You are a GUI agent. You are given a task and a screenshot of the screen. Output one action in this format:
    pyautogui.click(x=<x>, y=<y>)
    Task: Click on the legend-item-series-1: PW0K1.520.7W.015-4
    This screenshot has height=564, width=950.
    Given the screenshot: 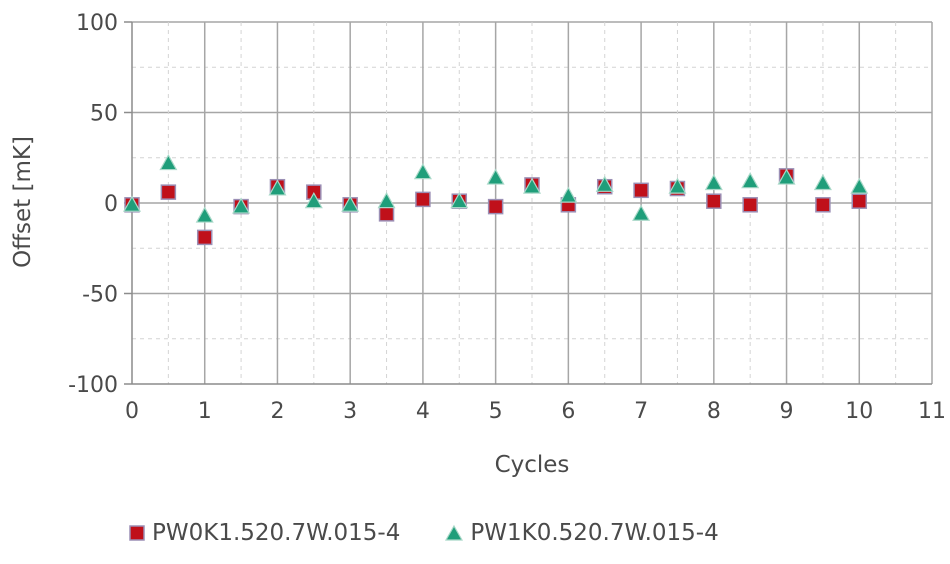 What is the action you would take?
    pyautogui.click(x=264, y=533)
    